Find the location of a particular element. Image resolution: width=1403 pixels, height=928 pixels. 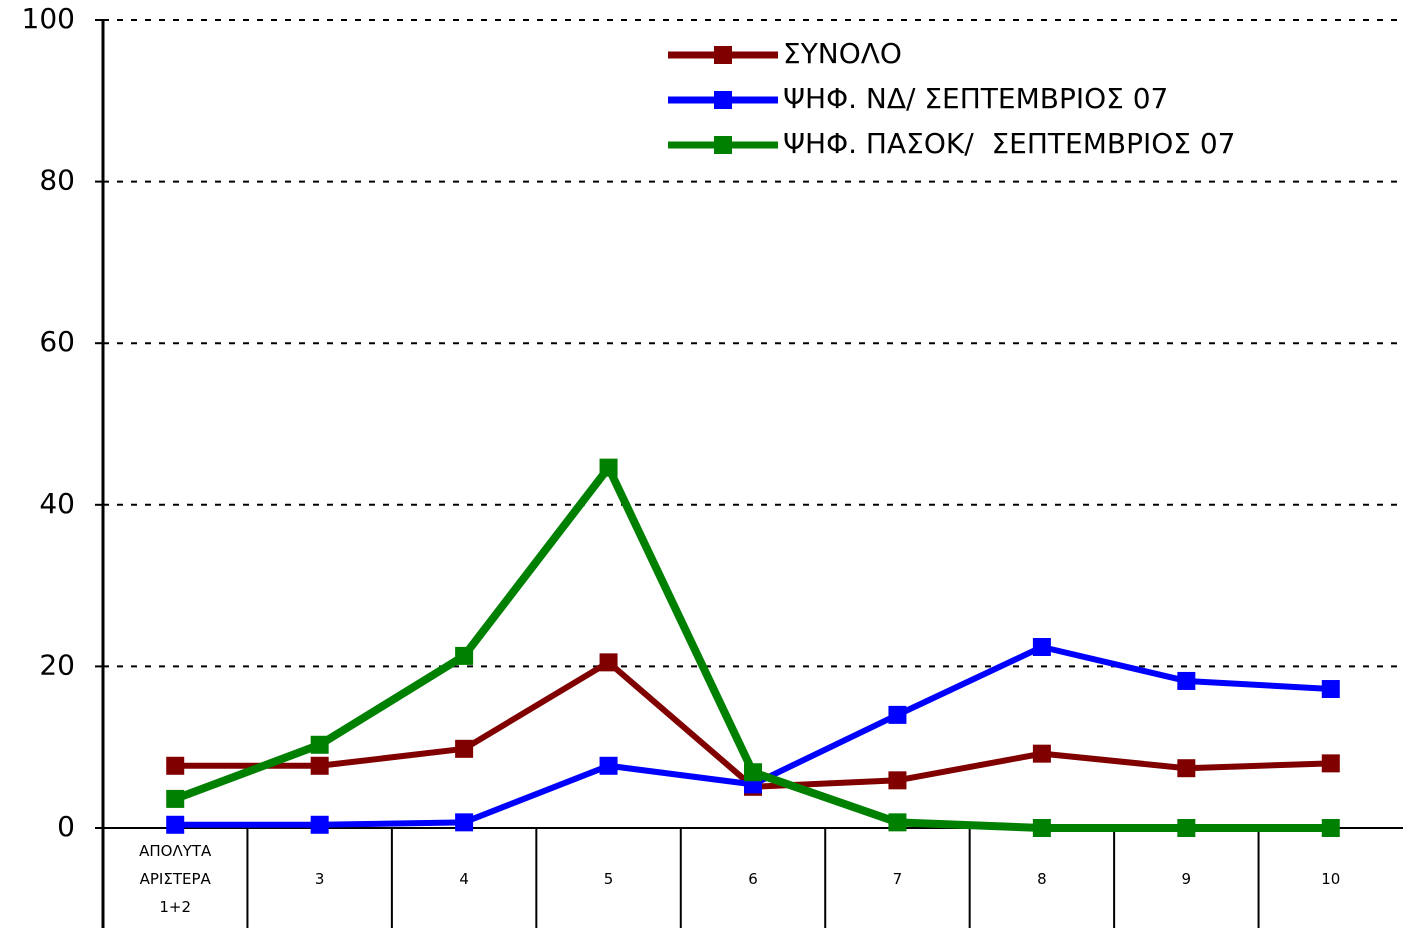

x-tick-label: 3 is located at coordinates (319, 879).